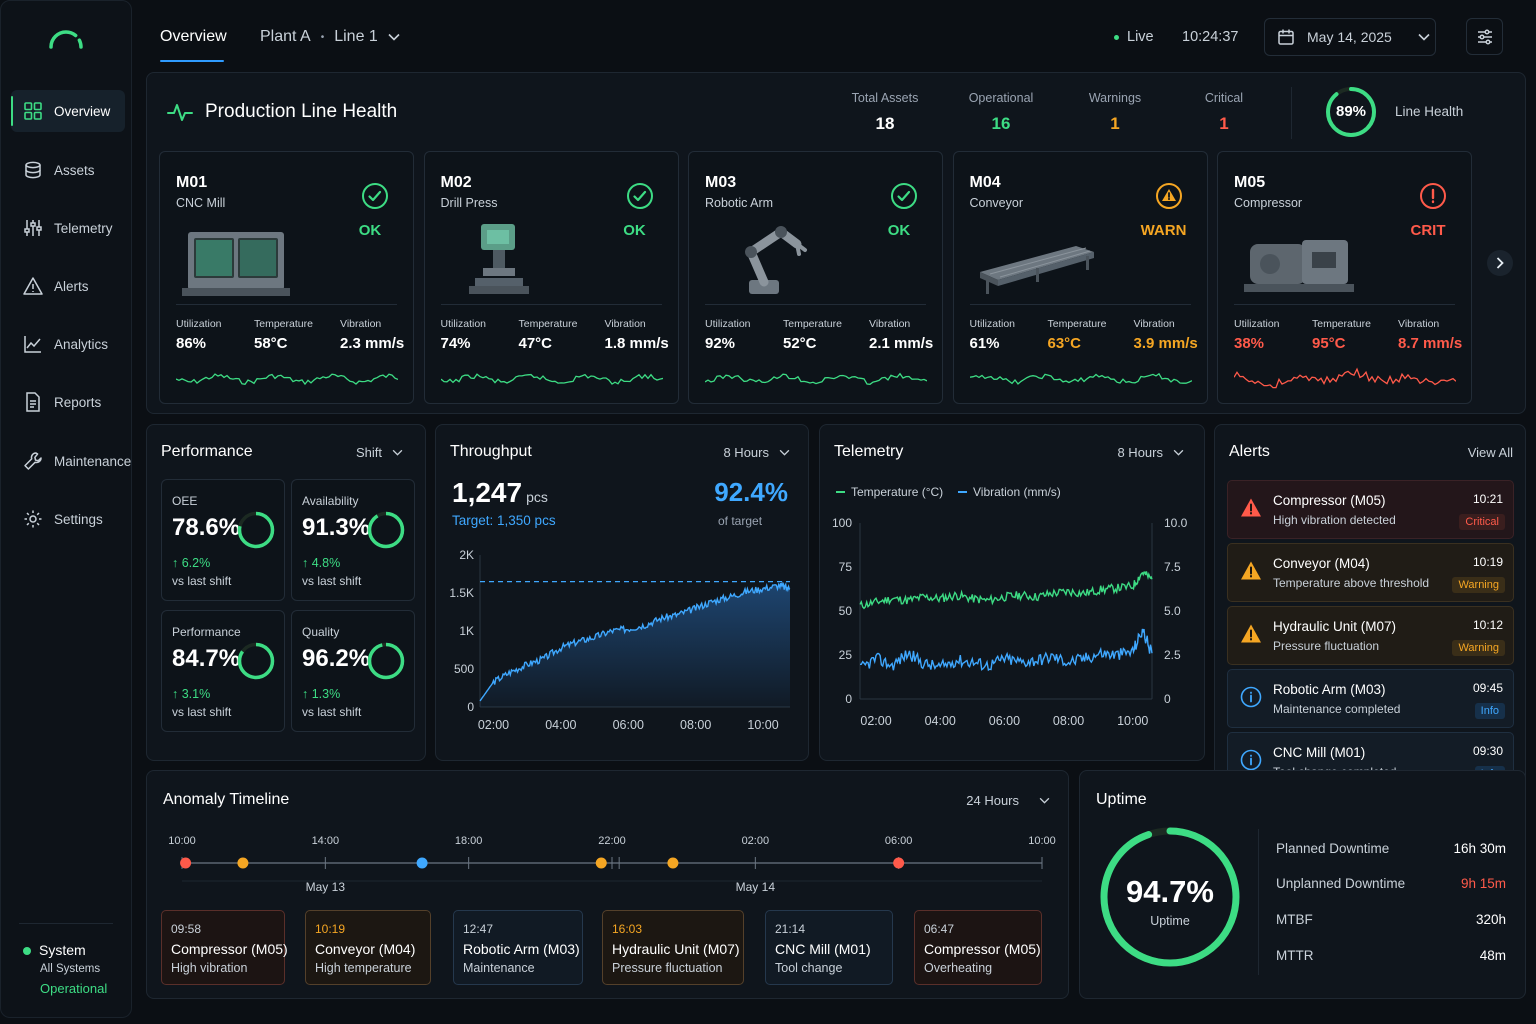  What do you see at coordinates (353, 671) in the screenshot?
I see `kpi-quality: Quality 96.2% ↑ 1.3% vs last shift` at bounding box center [353, 671].